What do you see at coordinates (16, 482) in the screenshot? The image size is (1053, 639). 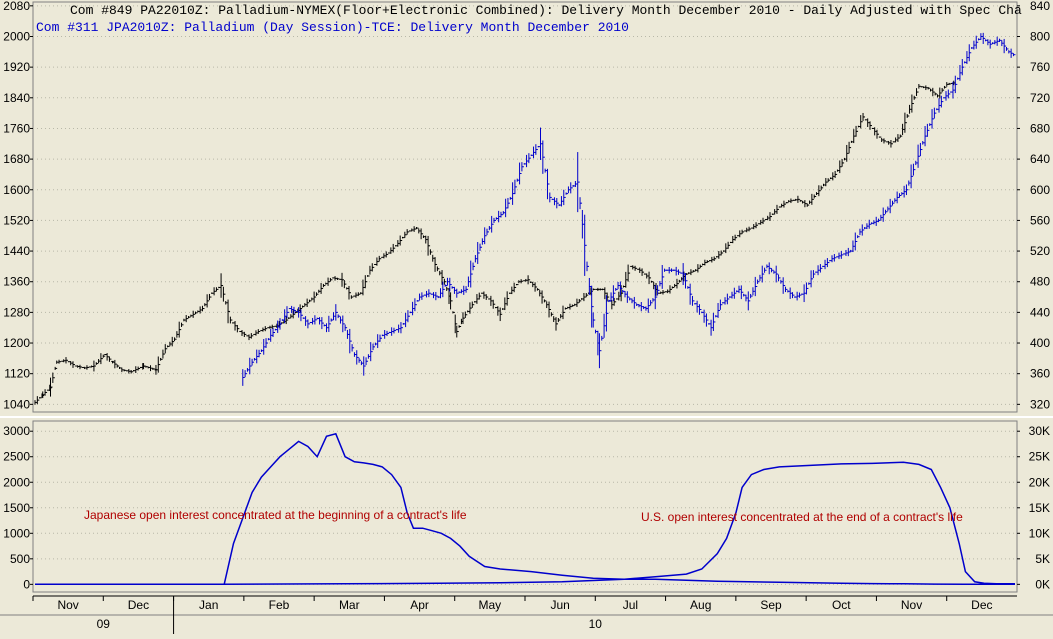 I see `oi-left-tick-label: 2000` at bounding box center [16, 482].